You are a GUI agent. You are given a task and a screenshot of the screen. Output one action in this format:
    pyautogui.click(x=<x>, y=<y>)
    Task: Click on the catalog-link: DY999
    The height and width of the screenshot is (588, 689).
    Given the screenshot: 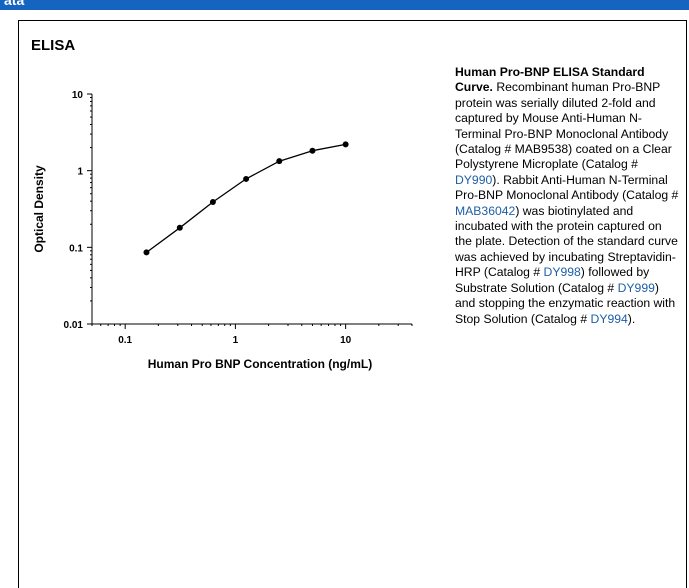 What is the action you would take?
    pyautogui.click(x=636, y=287)
    